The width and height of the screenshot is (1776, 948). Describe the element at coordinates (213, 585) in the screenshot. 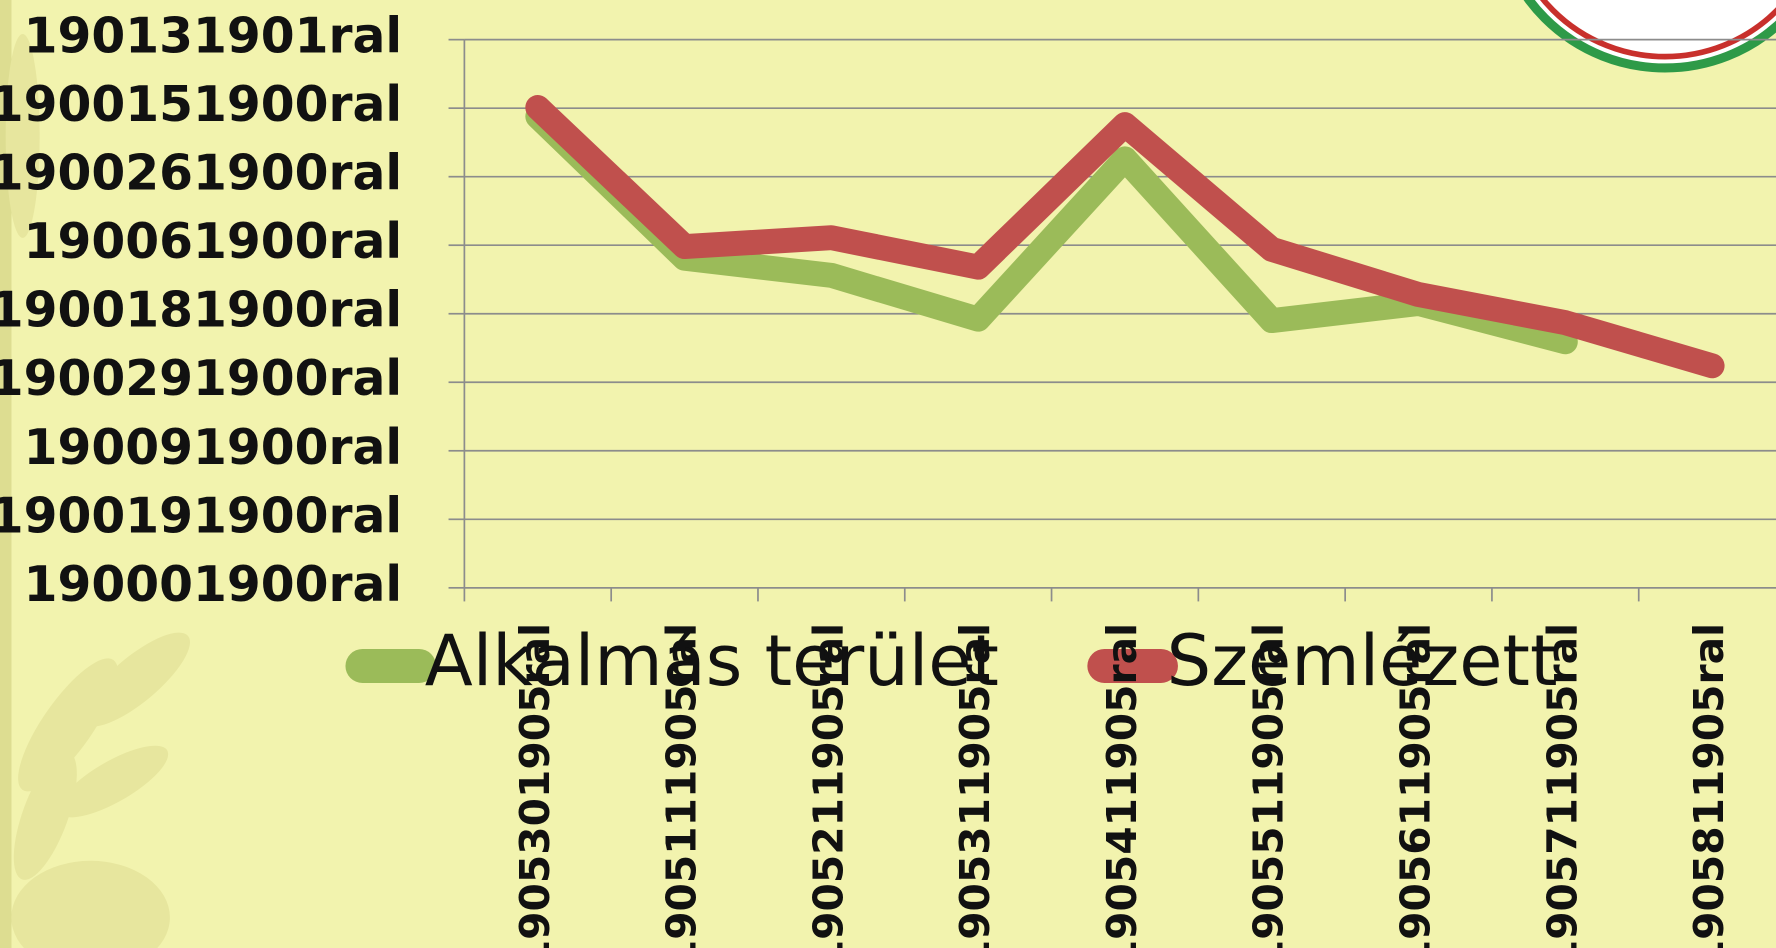

I see `y-tick-label: 190001900ral` at that location.